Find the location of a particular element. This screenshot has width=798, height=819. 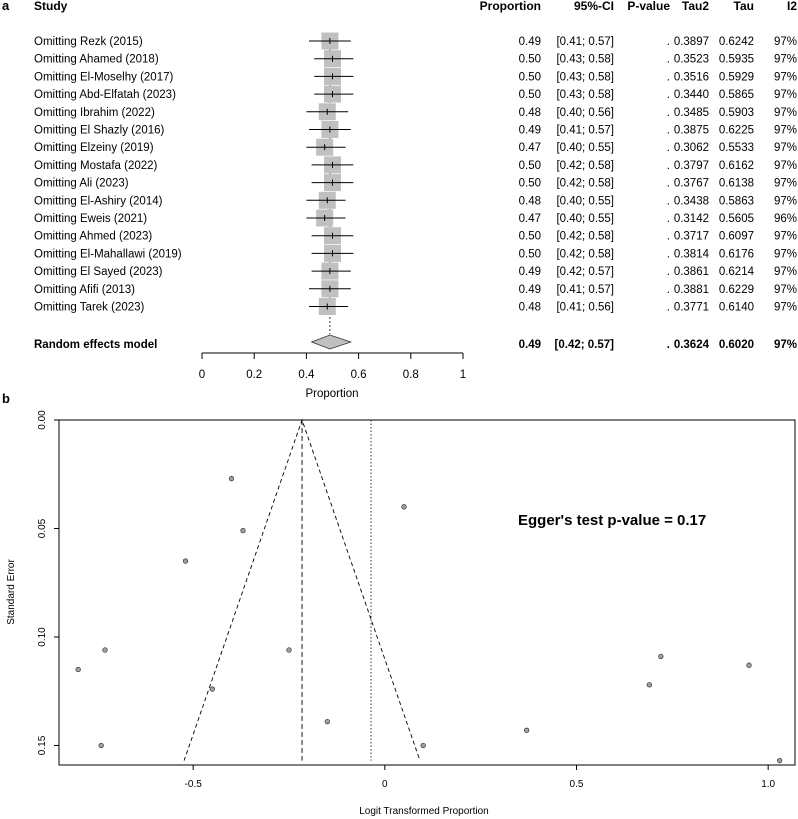

forest-row-study: Omitting Mostafa (2022) is located at coordinates (96, 166).